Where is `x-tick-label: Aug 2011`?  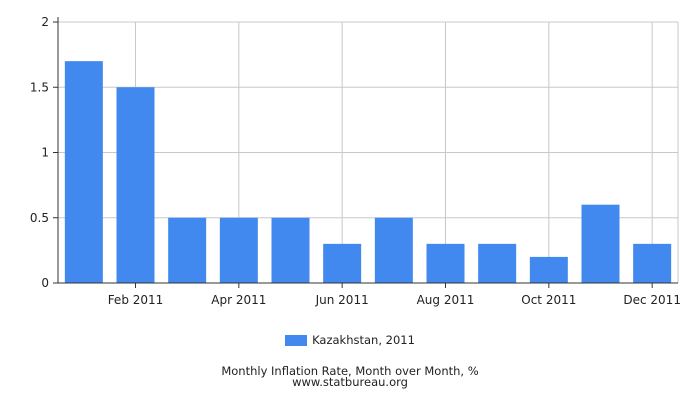 x-tick-label: Aug 2011 is located at coordinates (446, 300).